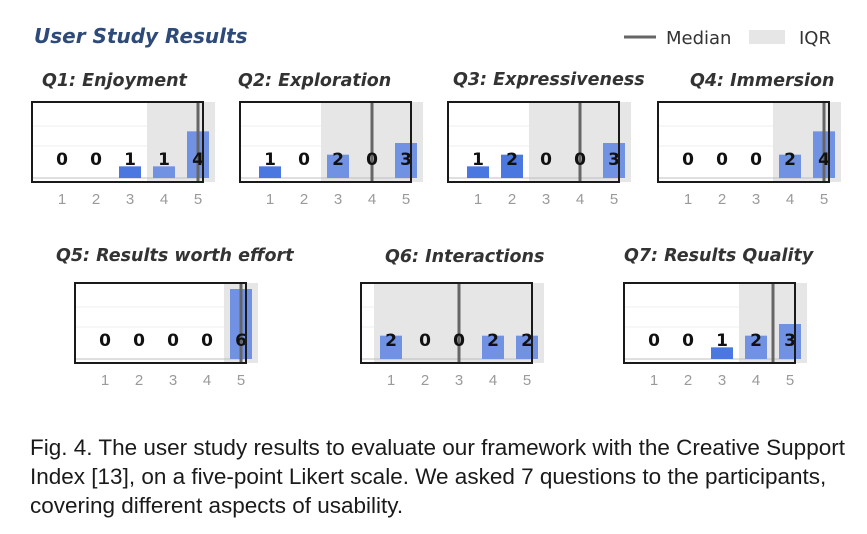 This screenshot has height=534, width=867. I want to click on figure-title: User Study Results, so click(141, 36).